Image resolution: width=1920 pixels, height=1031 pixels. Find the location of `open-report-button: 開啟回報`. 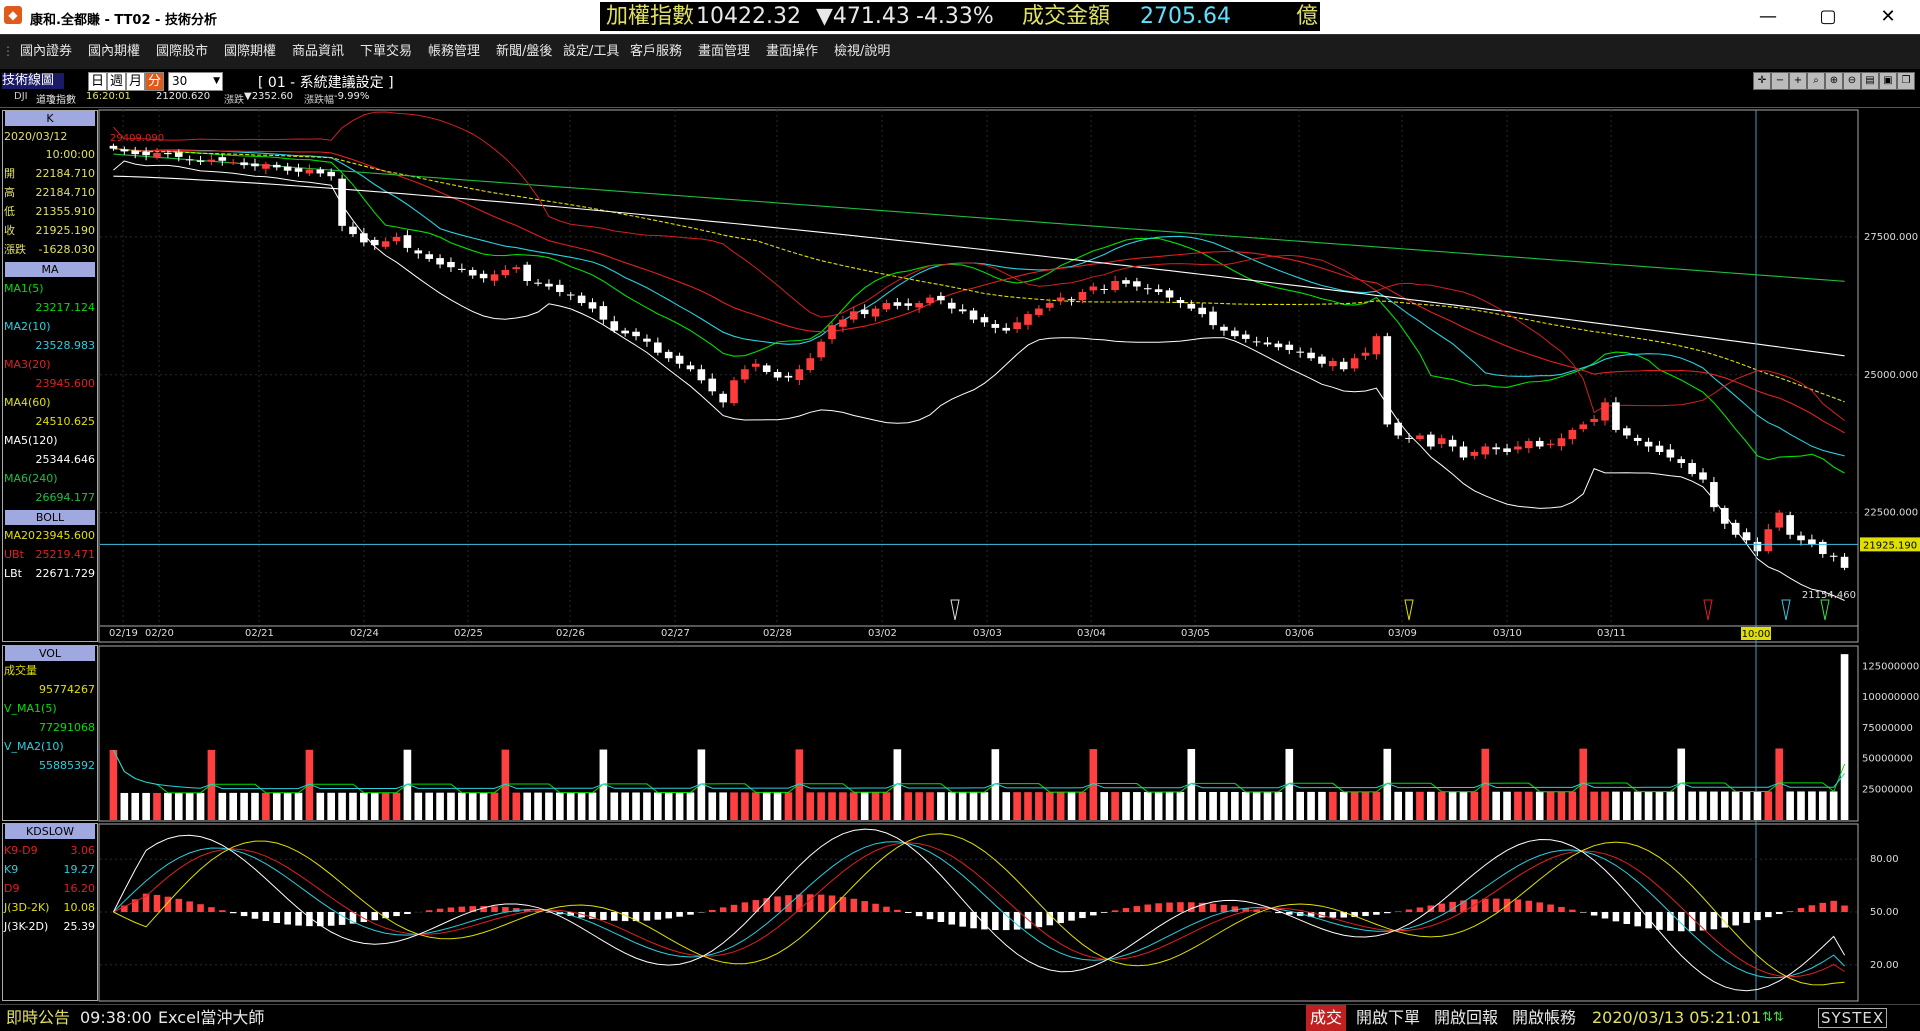

open-report-button: 開啟回報 is located at coordinates (1466, 1018).